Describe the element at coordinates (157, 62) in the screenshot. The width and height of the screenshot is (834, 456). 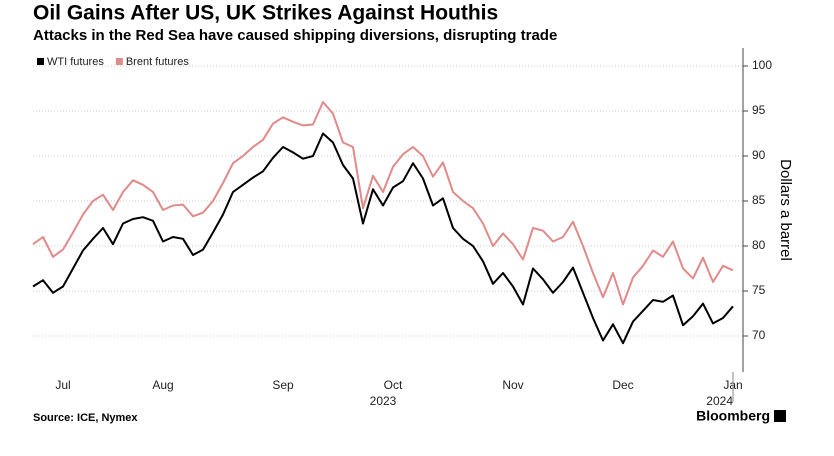
I see `legend-label: Brent futures` at that location.